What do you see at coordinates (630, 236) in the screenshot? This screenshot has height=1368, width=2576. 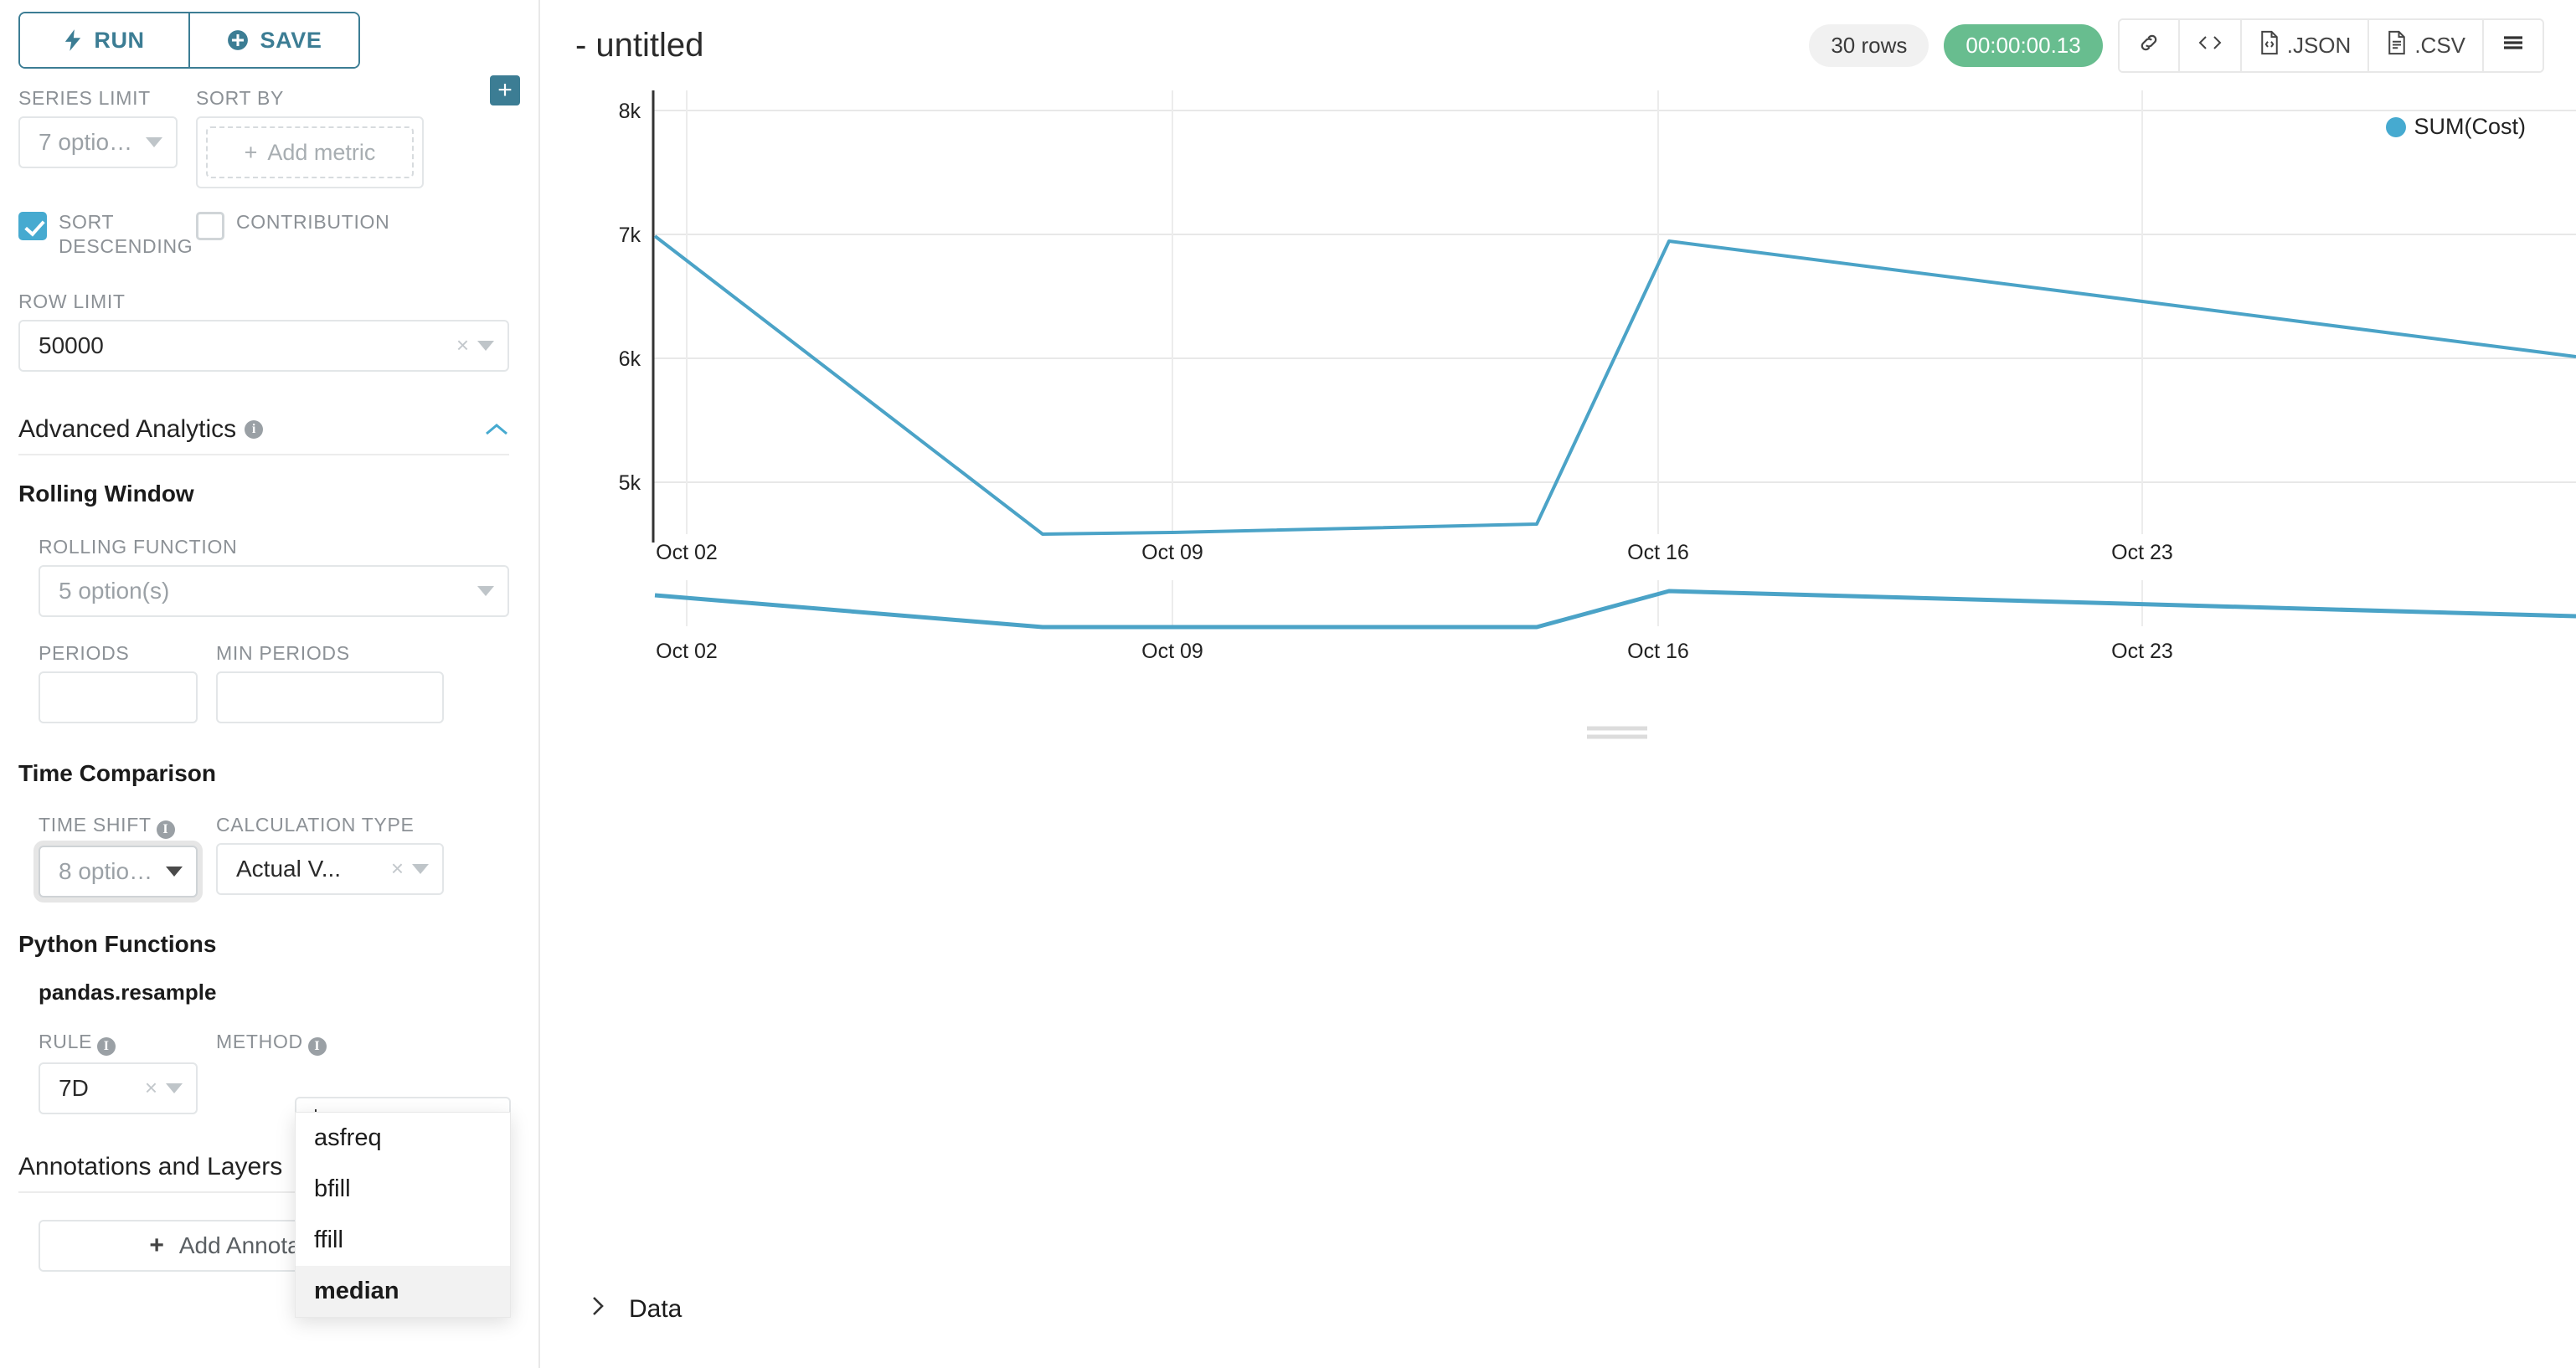 I see `ytick-7k: 7k` at bounding box center [630, 236].